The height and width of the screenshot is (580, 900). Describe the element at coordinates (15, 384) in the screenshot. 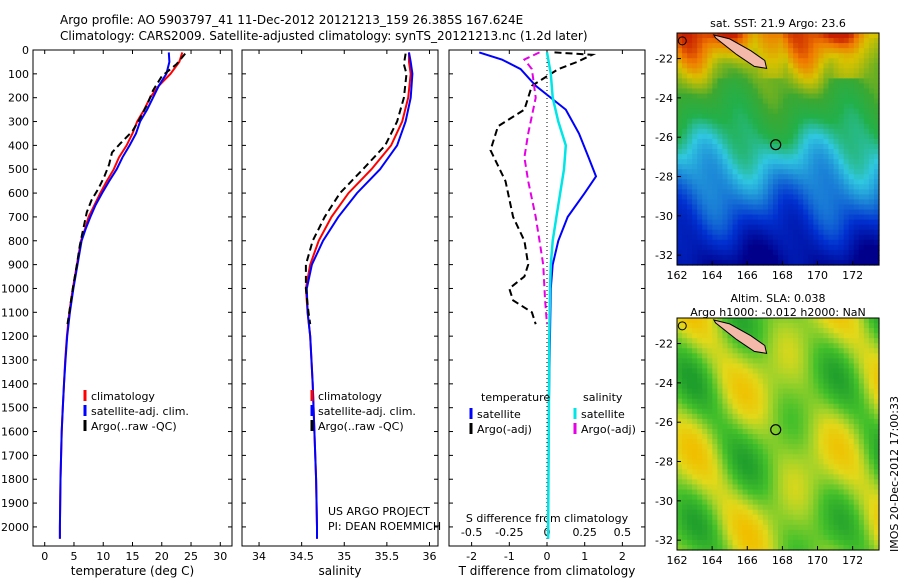

I see `depth-tick-label: 1400` at that location.